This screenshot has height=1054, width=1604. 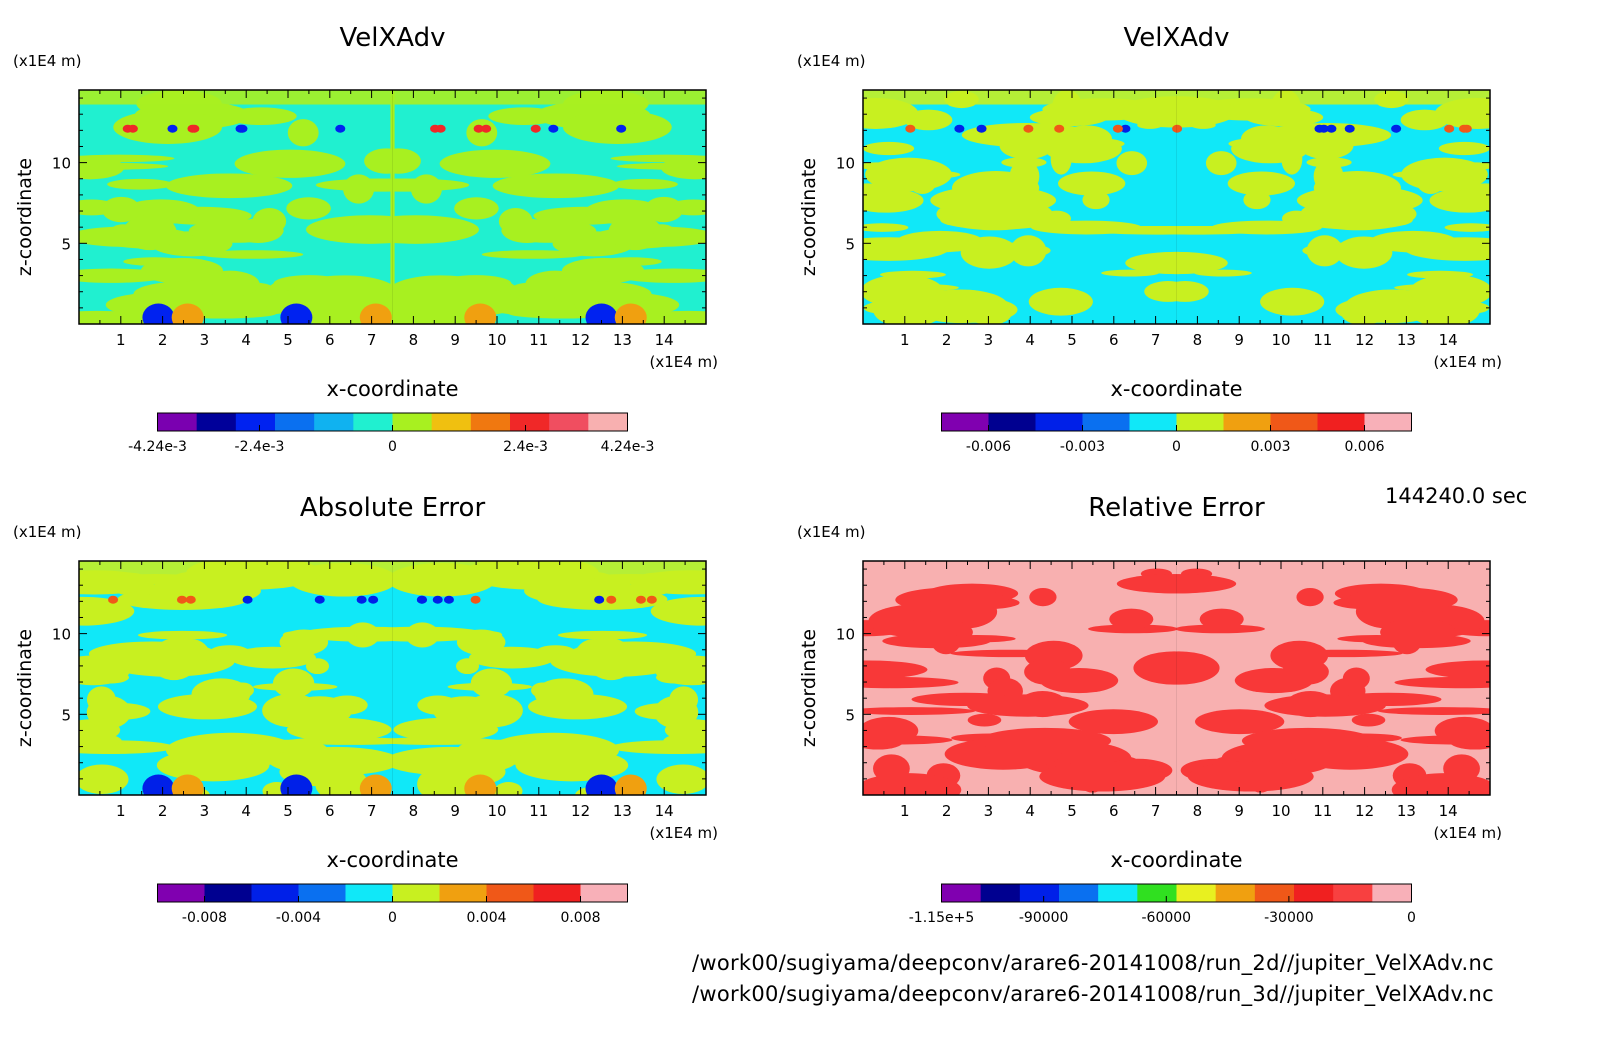 I want to click on x-tick-label: 8, so click(x=1198, y=340).